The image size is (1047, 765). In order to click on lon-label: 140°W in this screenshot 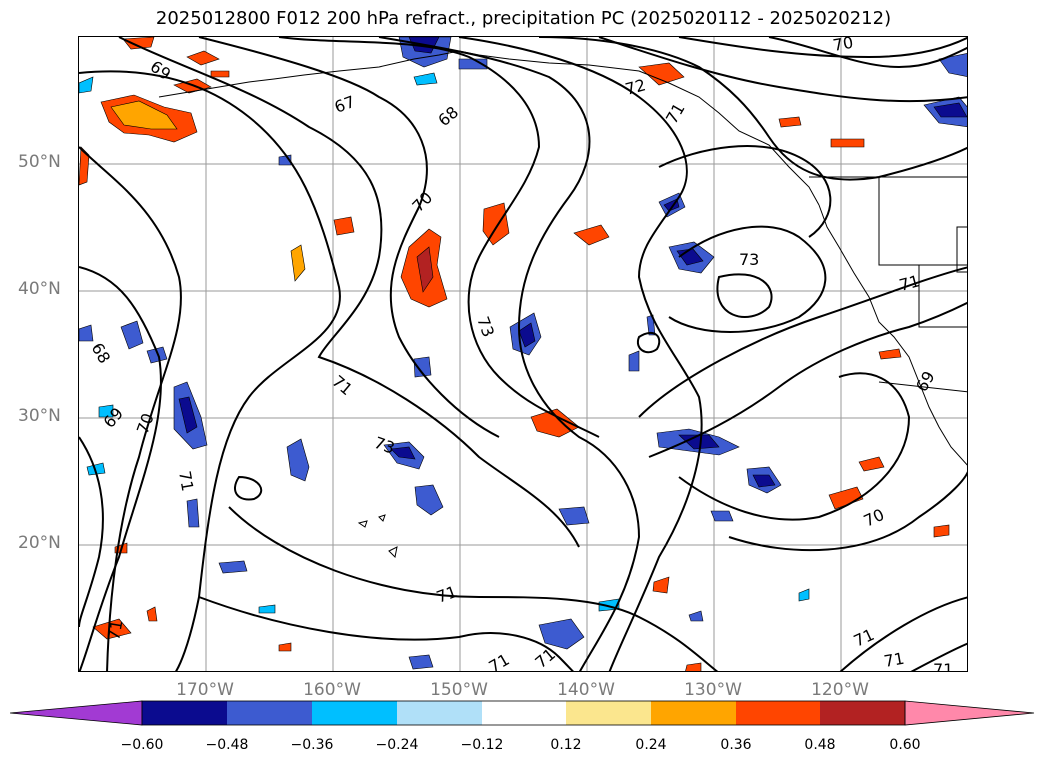, I will do `click(586, 690)`.